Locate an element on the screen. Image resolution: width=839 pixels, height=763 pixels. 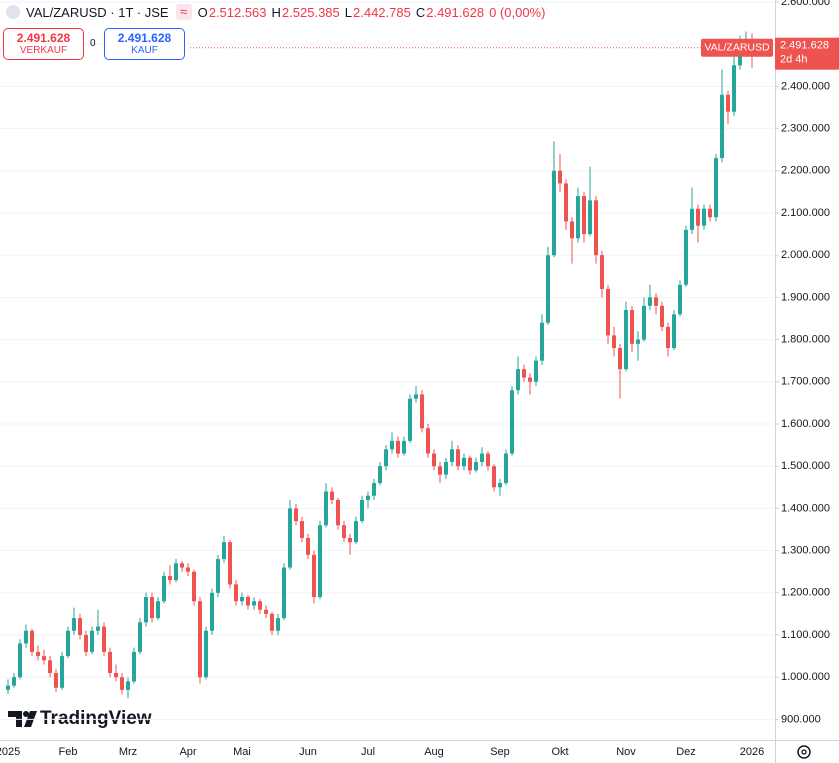
y-tick-label: 900.000 is located at coordinates (801, 719).